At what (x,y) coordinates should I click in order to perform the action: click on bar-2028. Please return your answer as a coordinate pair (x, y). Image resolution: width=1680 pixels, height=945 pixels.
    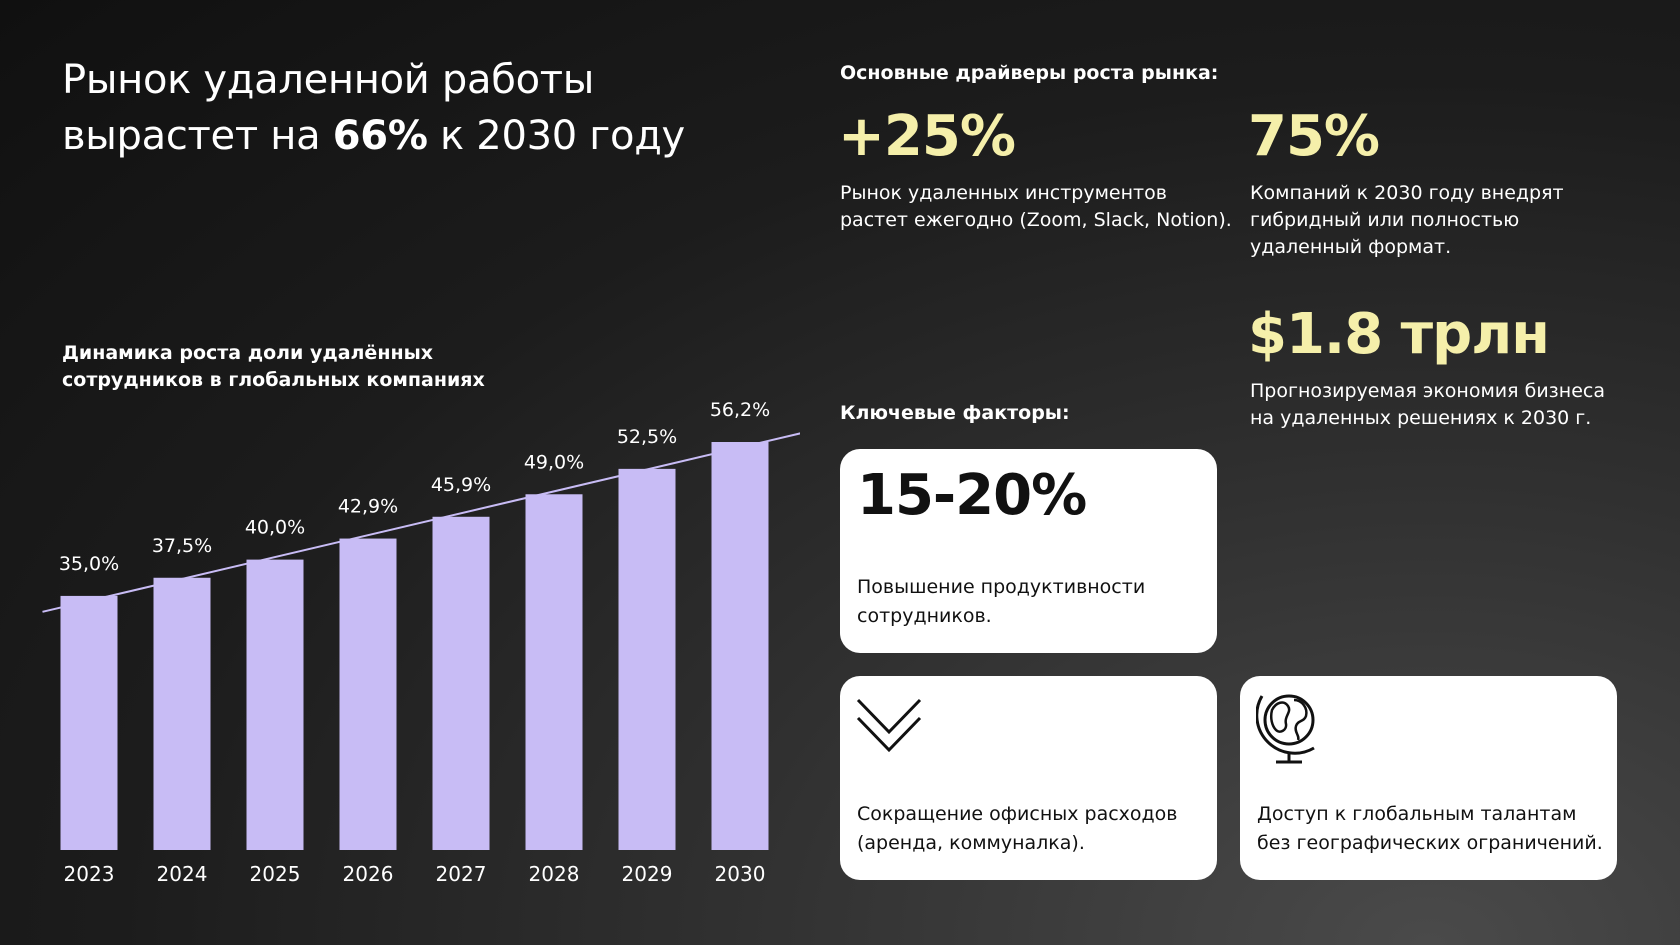
    Looking at the image, I should click on (554, 672).